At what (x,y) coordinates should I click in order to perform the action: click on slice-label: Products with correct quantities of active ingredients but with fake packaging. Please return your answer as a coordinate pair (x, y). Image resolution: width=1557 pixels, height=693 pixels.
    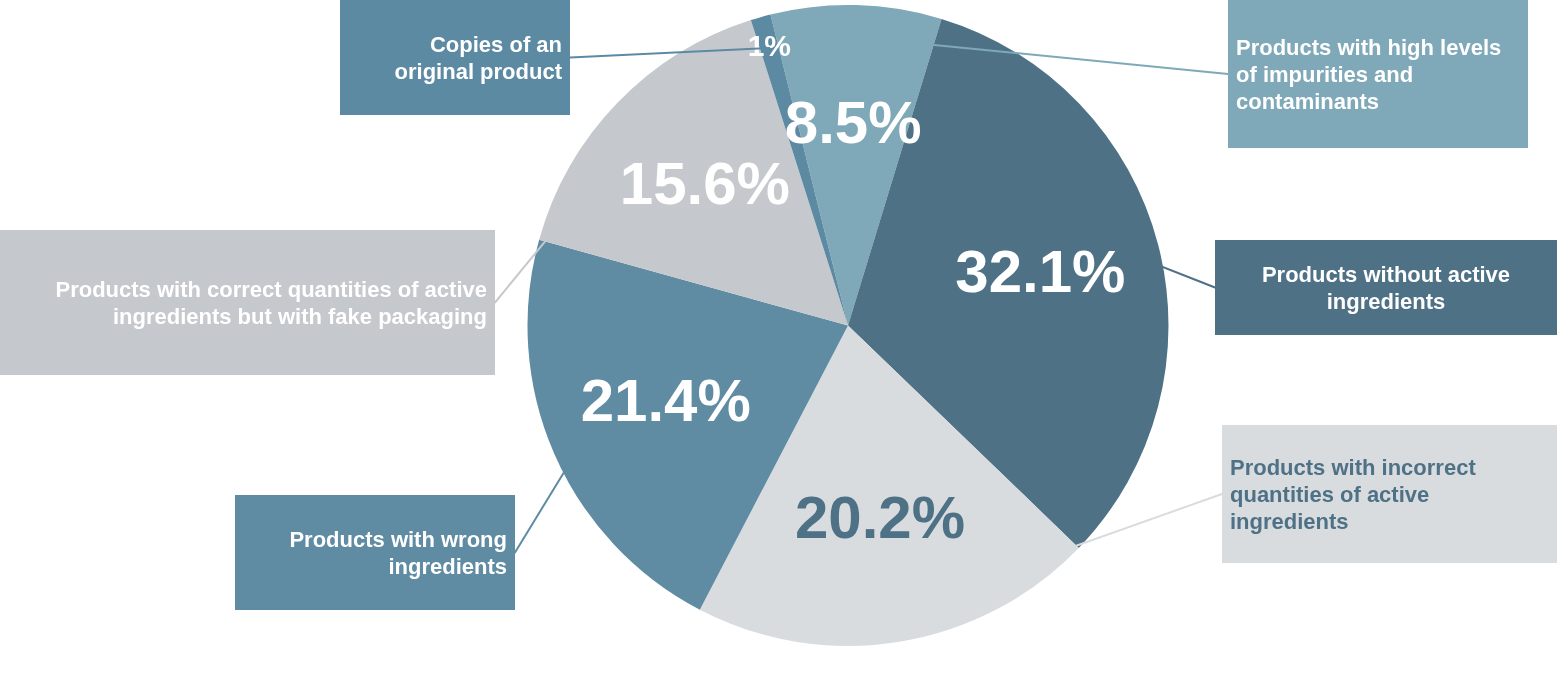
    Looking at the image, I should click on (270, 302).